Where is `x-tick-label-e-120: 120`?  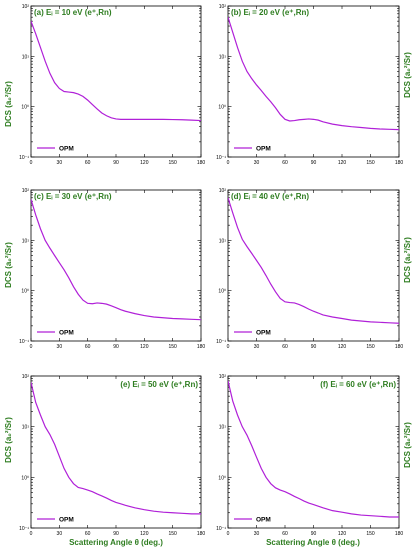
x-tick-label-e-120: 120 is located at coordinates (144, 534).